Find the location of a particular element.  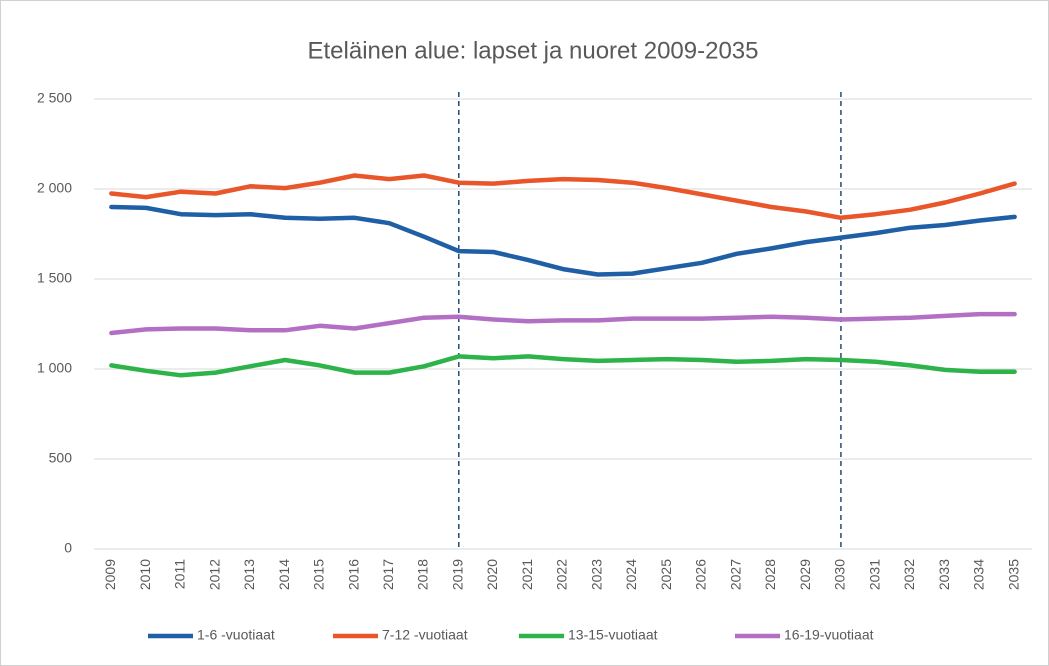

x-tick-label: 2010 is located at coordinates (145, 574).